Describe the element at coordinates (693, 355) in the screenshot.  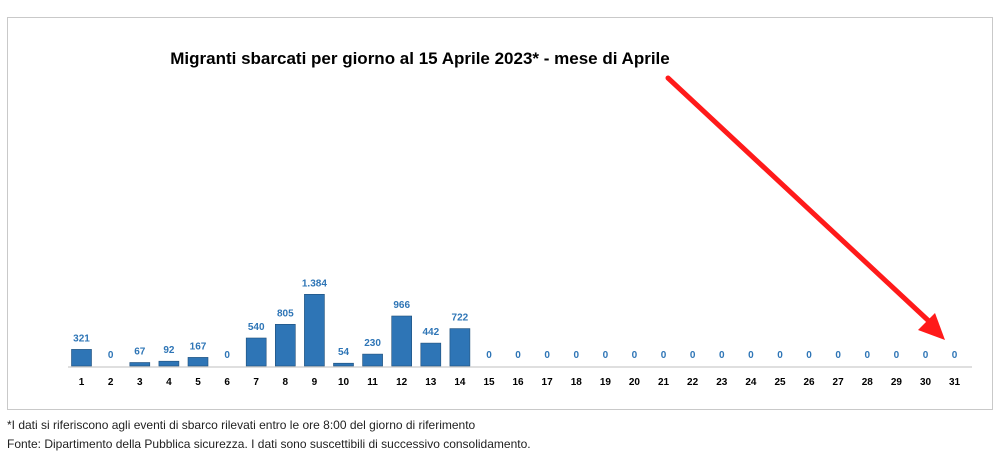
I see `data-label-day-22: 0` at that location.